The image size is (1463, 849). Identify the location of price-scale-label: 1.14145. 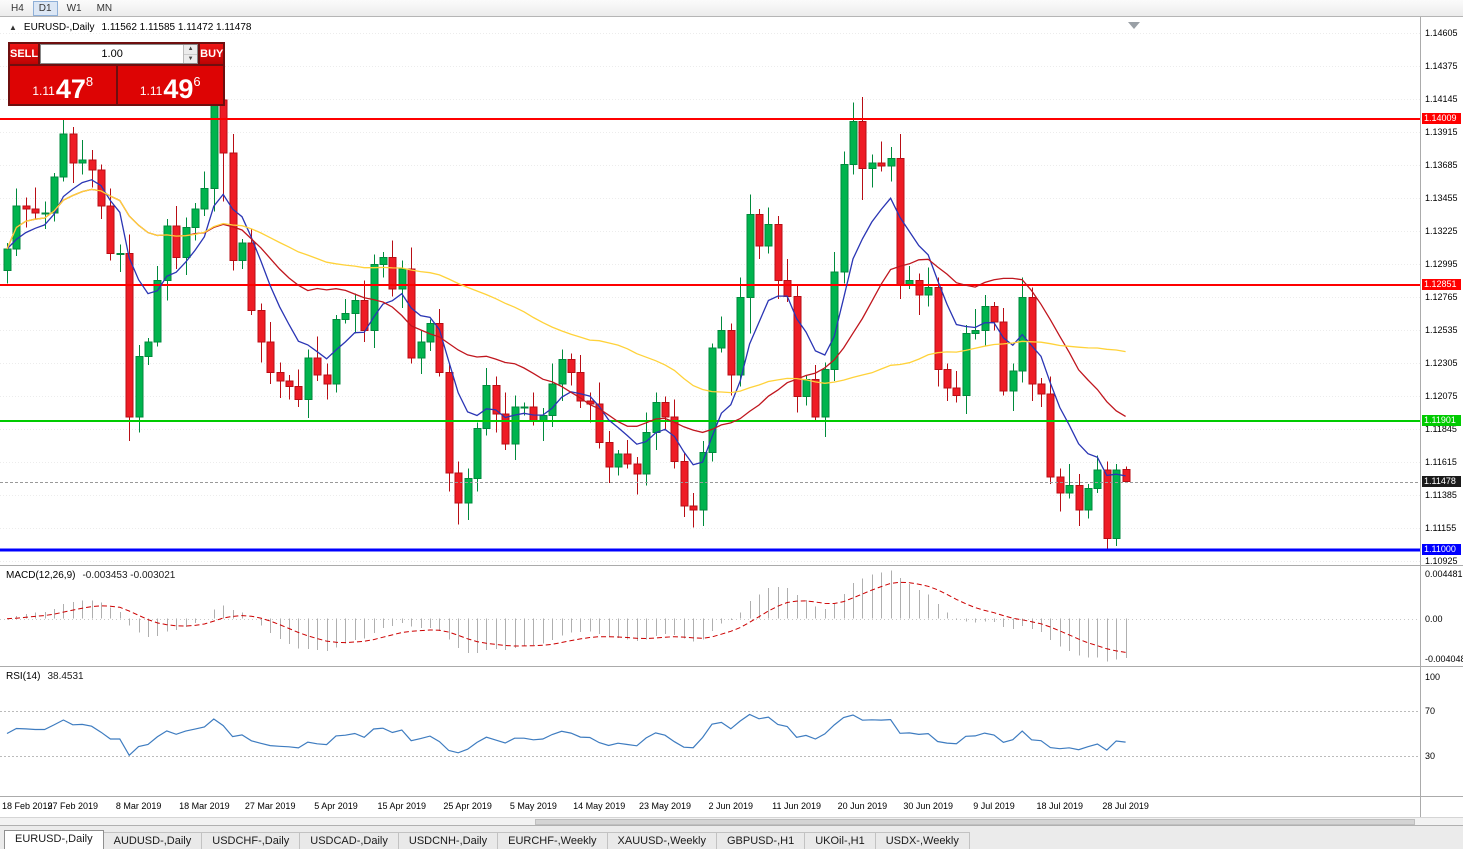
(1441, 99).